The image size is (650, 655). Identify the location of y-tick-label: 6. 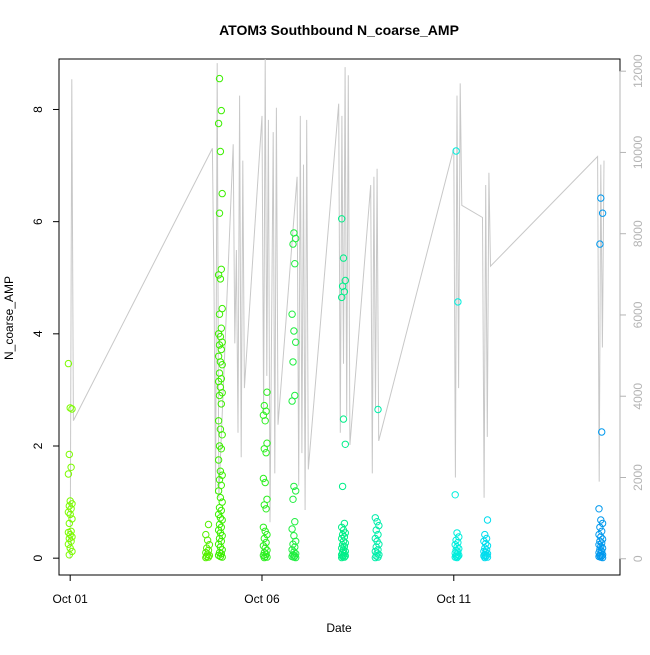
(38, 221).